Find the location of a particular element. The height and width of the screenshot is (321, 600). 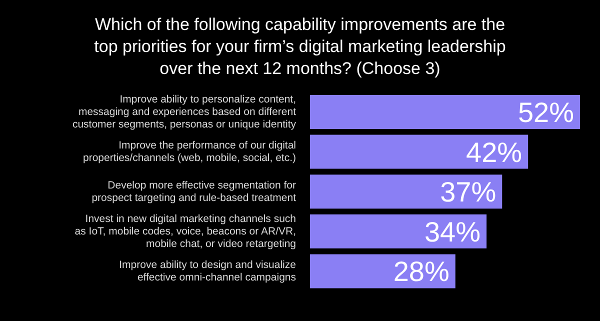

y-tick-label: Improve ability to design and visualize effective omni-channel campaigns is located at coordinates (207, 271).